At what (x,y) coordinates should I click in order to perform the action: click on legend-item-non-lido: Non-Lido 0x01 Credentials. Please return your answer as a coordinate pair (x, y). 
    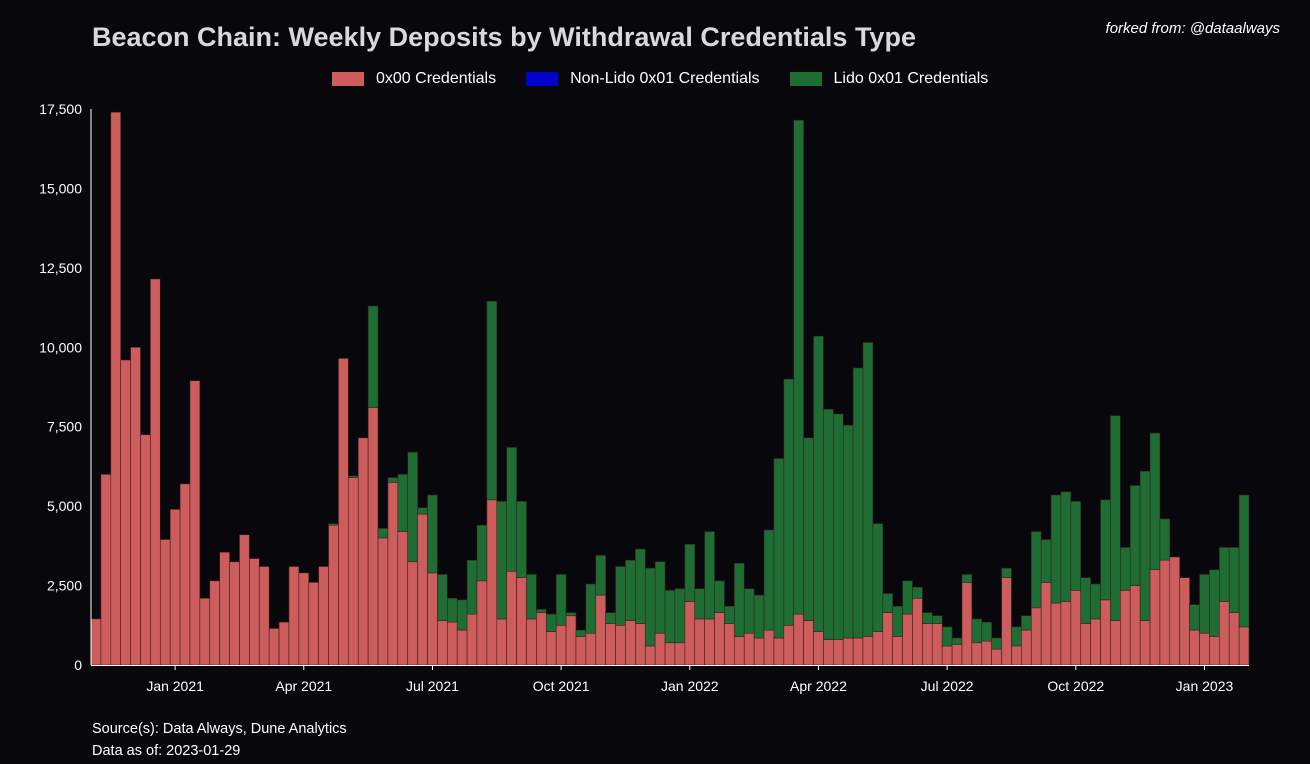
    Looking at the image, I should click on (643, 79).